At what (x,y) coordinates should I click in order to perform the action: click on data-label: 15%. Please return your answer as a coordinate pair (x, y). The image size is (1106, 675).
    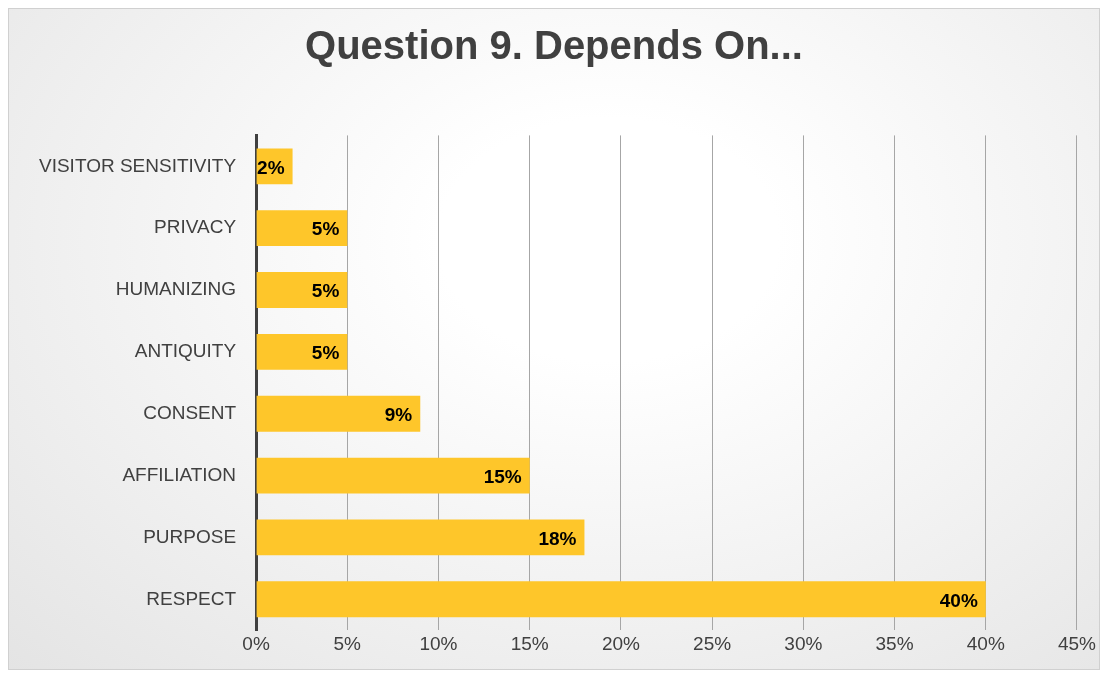
    Looking at the image, I should click on (502, 476).